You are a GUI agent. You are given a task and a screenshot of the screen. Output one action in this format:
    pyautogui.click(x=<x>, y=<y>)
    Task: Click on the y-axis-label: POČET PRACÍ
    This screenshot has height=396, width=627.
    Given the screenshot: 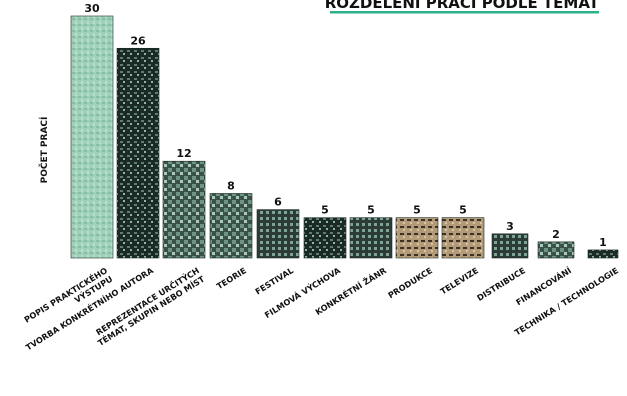 What is the action you would take?
    pyautogui.click(x=44, y=149)
    